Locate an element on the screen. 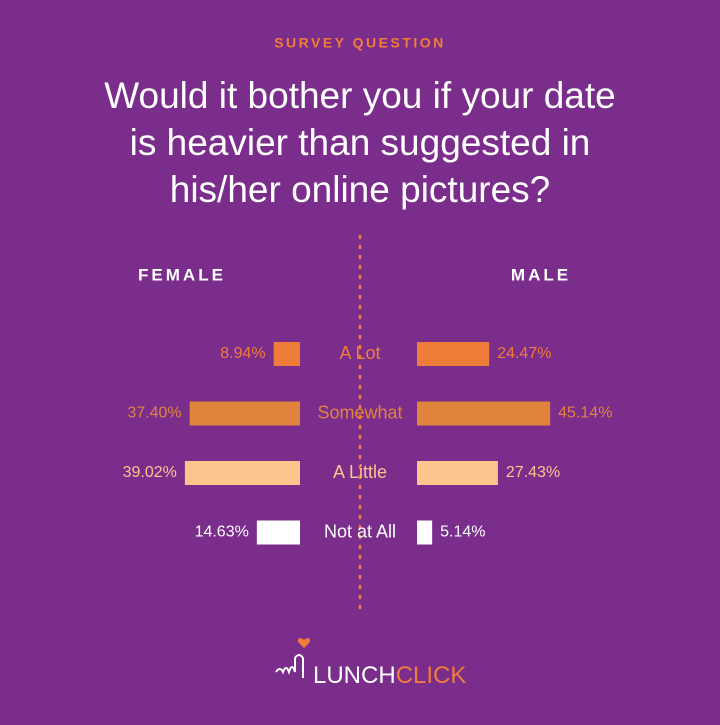 The height and width of the screenshot is (725, 720). logo-hand is located at coordinates (289, 666).